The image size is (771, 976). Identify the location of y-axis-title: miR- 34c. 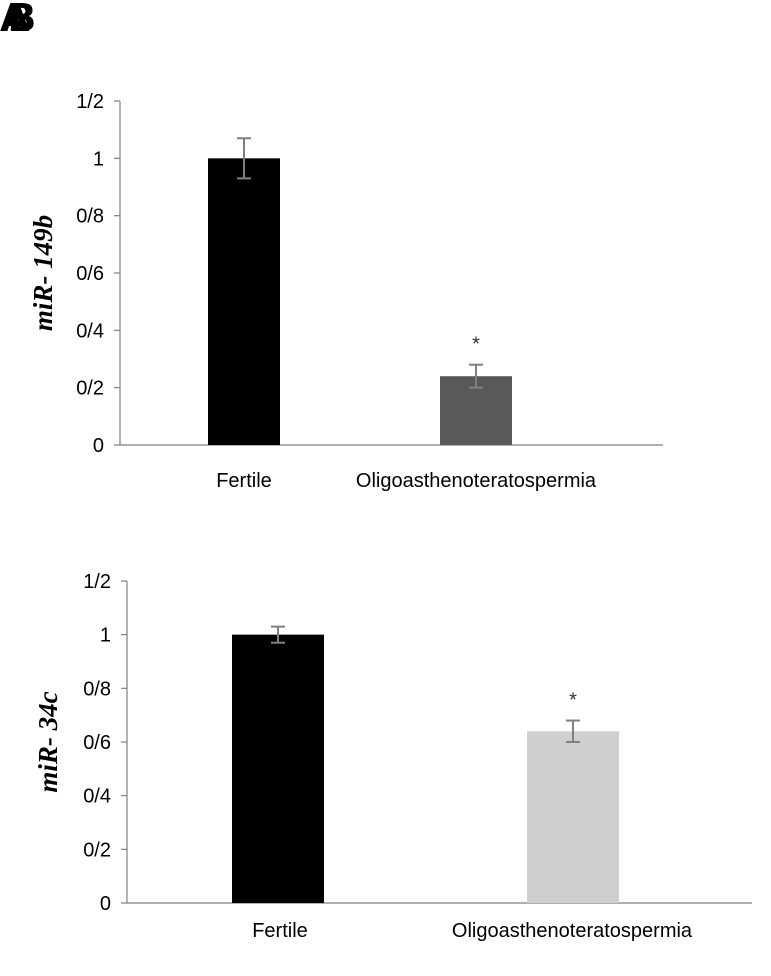
(48, 741).